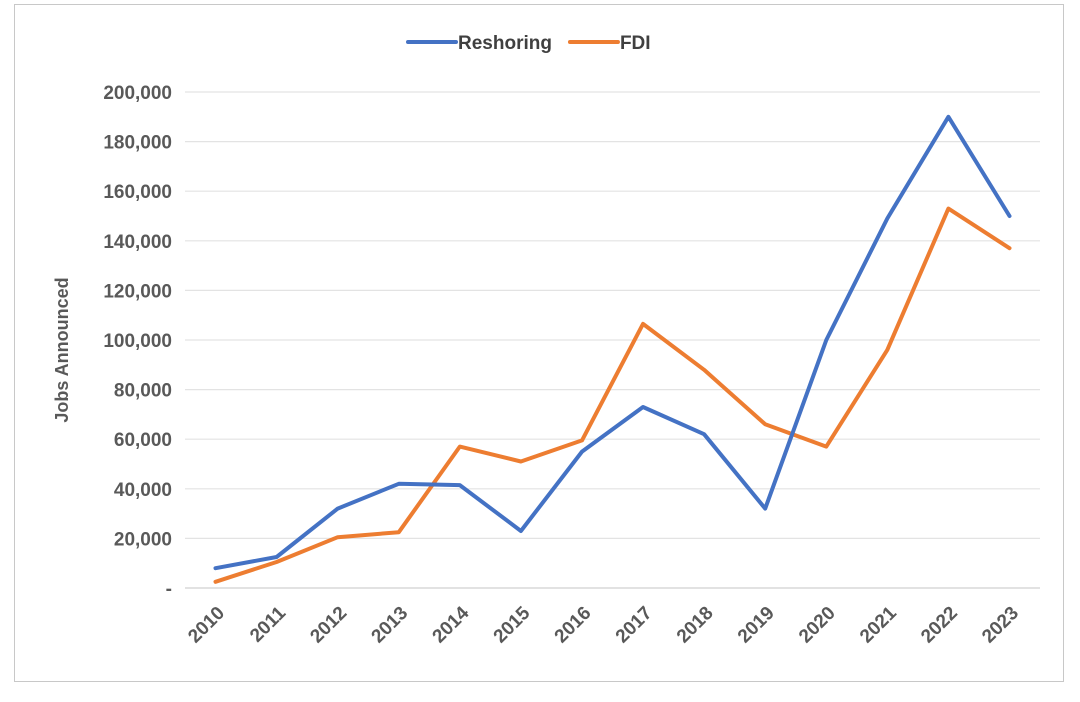 The image size is (1080, 702). What do you see at coordinates (635, 43) in the screenshot?
I see `legend-label-fdi: FDI` at bounding box center [635, 43].